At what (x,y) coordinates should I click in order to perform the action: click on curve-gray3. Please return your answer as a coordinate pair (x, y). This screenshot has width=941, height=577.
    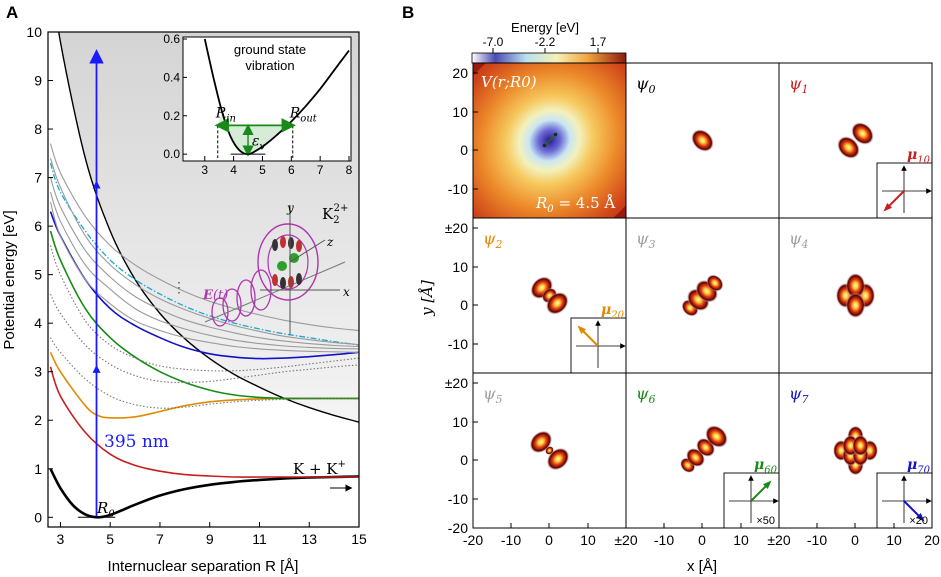
    Looking at the image, I should click on (204, 262).